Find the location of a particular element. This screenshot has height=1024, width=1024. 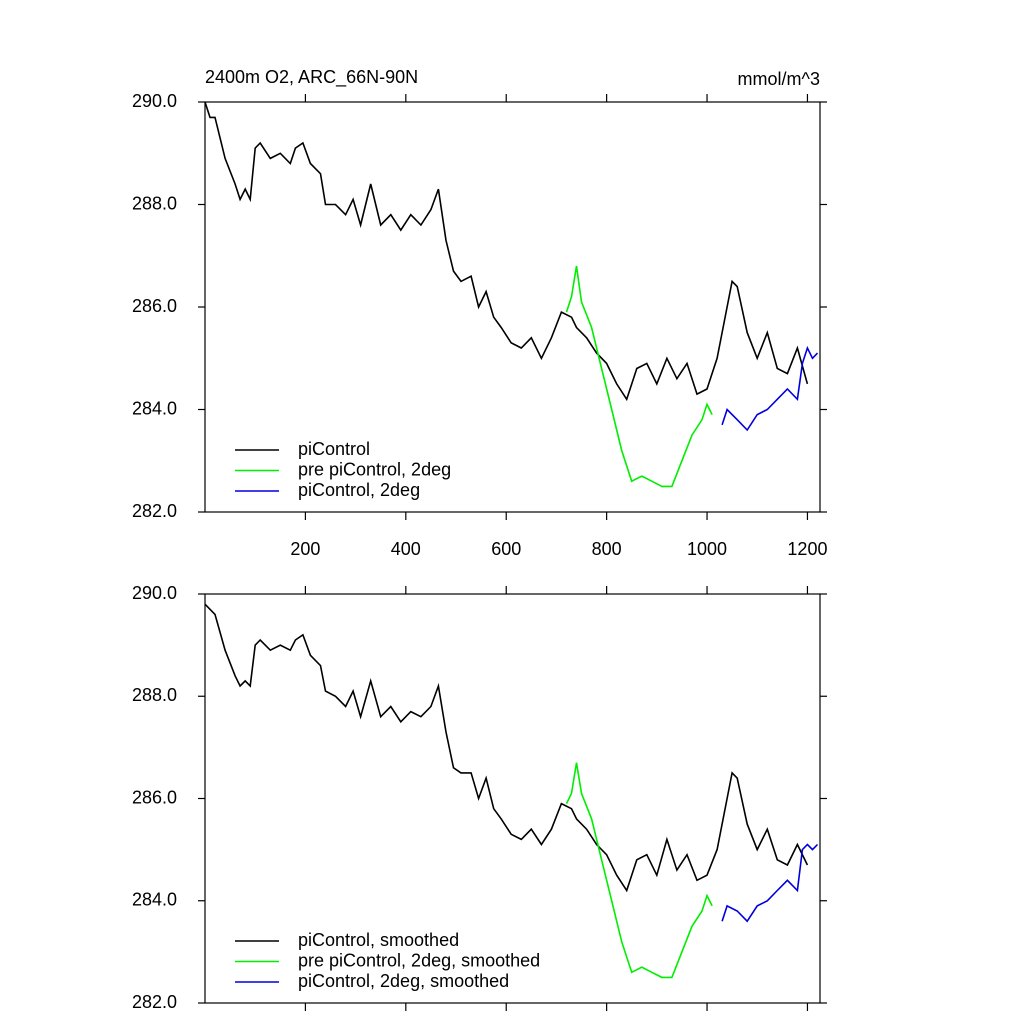

x-tick-label: 1000 is located at coordinates (707, 549).